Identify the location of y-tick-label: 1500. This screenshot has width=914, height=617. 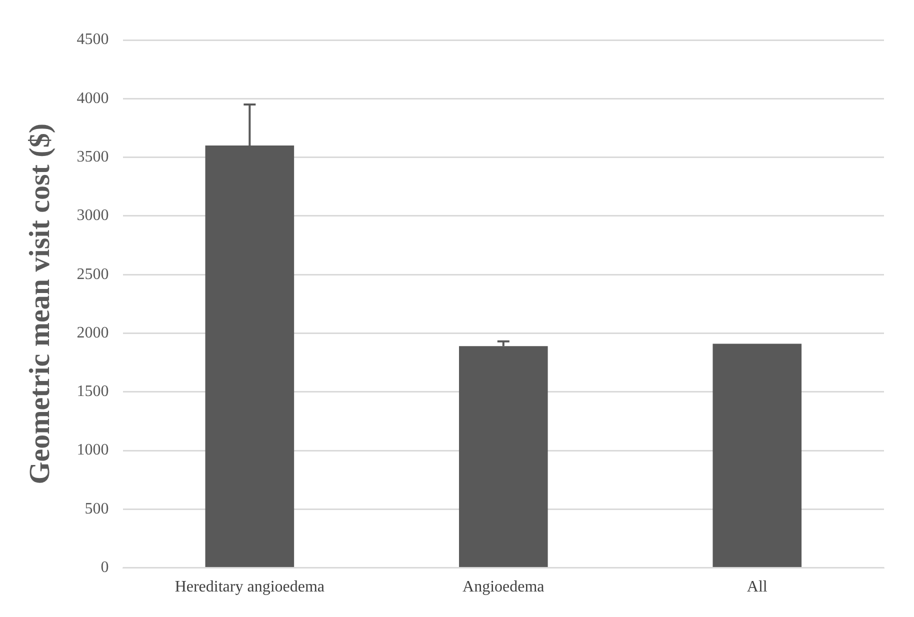
(92, 391).